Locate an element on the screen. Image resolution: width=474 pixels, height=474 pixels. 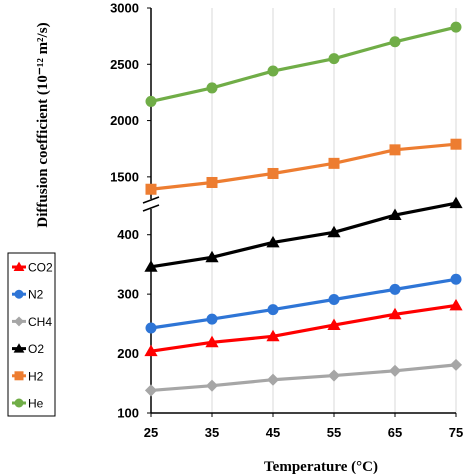
x-tick-label: 55 is located at coordinates (334, 432).